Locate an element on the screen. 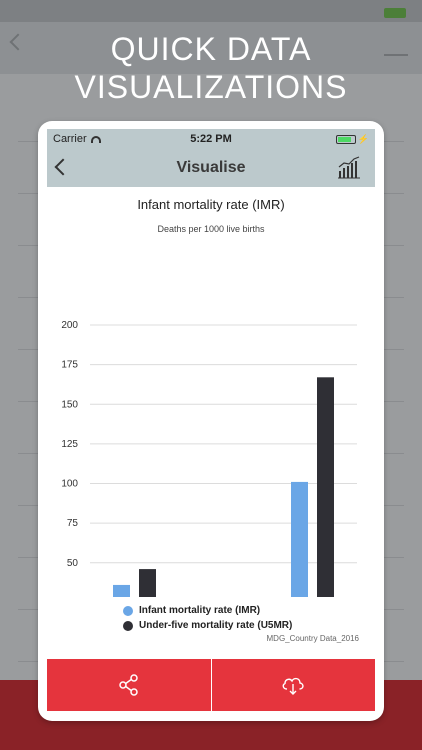  status-bar: Carrier 5:22 PM ⚡ is located at coordinates (211, 139).